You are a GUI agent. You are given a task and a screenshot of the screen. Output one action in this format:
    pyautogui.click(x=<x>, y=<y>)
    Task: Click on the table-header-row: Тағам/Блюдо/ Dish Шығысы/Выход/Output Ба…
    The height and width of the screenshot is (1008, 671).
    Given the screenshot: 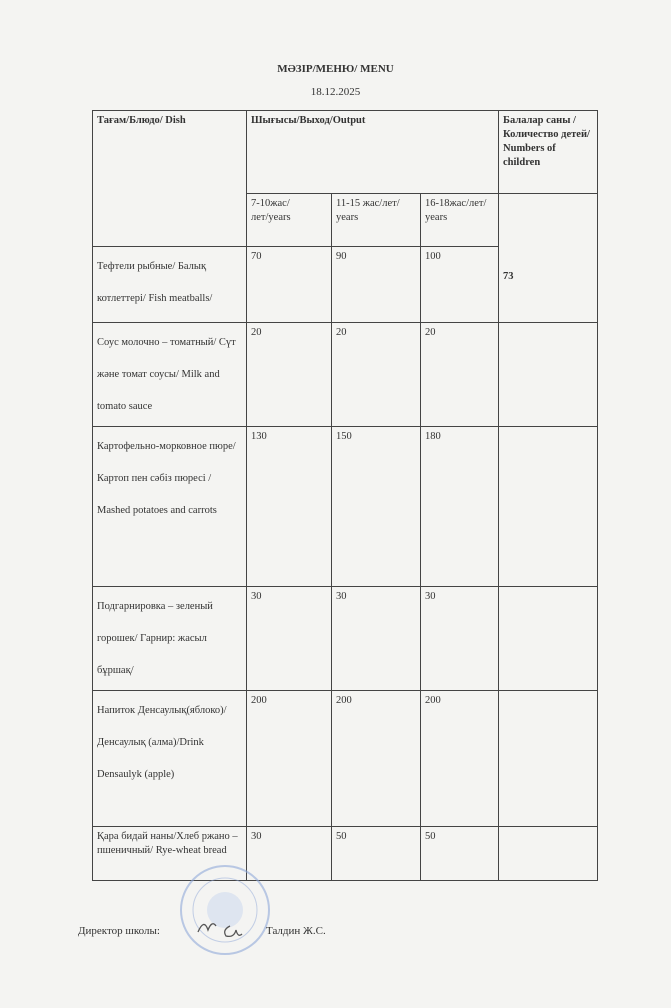 What is the action you would take?
    pyautogui.click(x=345, y=178)
    